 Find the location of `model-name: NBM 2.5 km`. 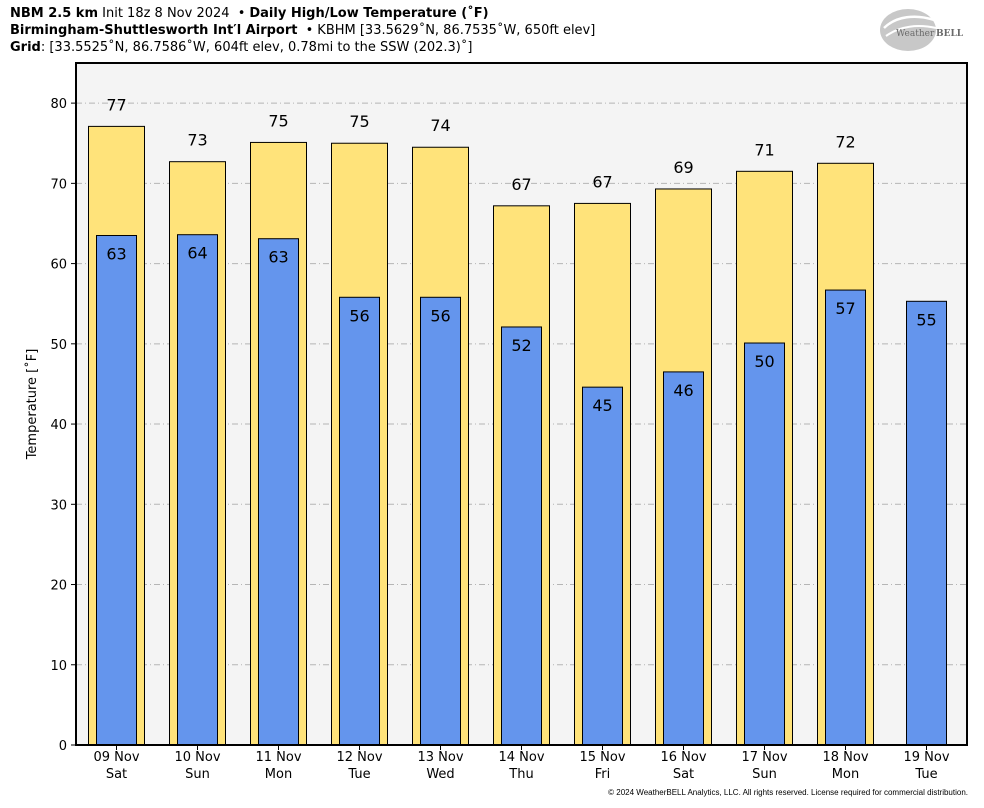

model-name: NBM 2.5 km is located at coordinates (54, 13).